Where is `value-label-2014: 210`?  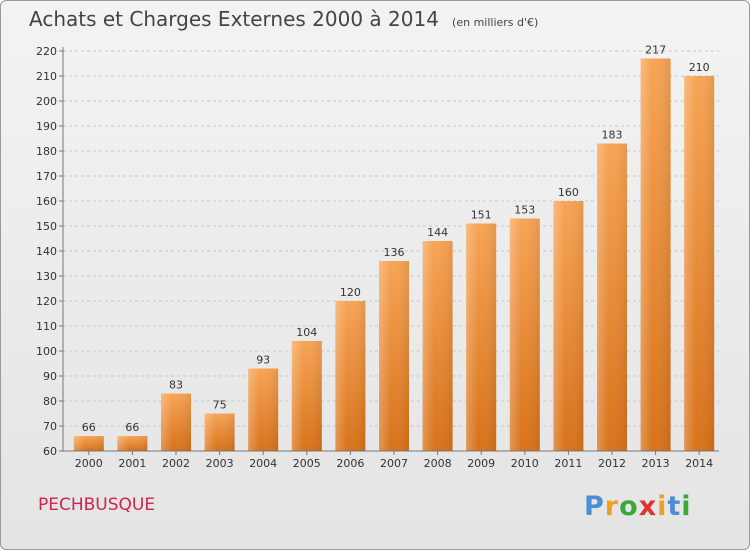 value-label-2014: 210 is located at coordinates (699, 67).